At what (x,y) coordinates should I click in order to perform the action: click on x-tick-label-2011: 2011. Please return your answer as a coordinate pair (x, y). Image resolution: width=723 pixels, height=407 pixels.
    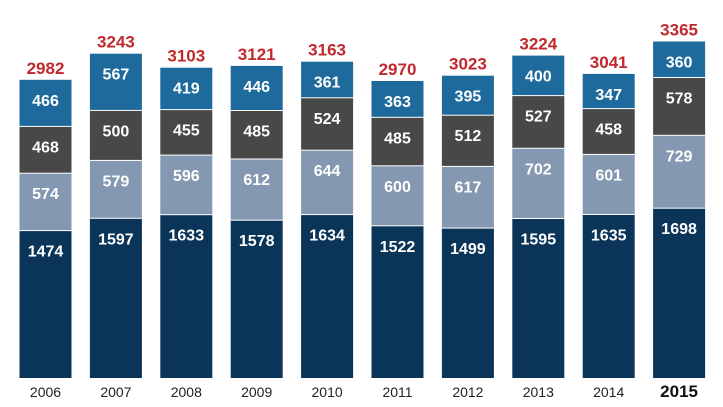
    Looking at the image, I should click on (397, 392).